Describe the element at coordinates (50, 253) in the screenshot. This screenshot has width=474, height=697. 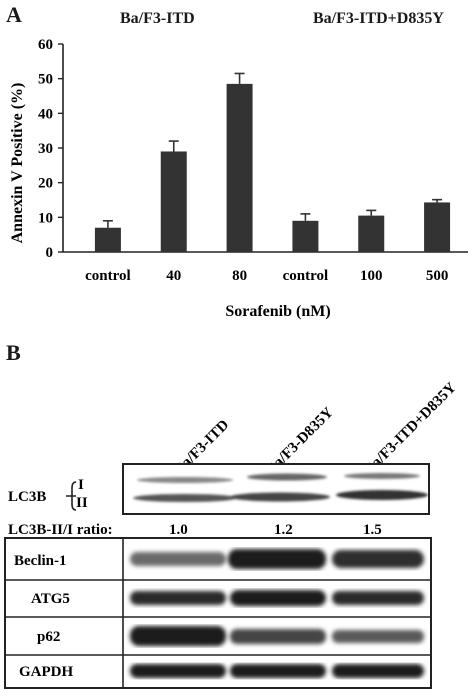
I see `y-tick-label: 0` at that location.